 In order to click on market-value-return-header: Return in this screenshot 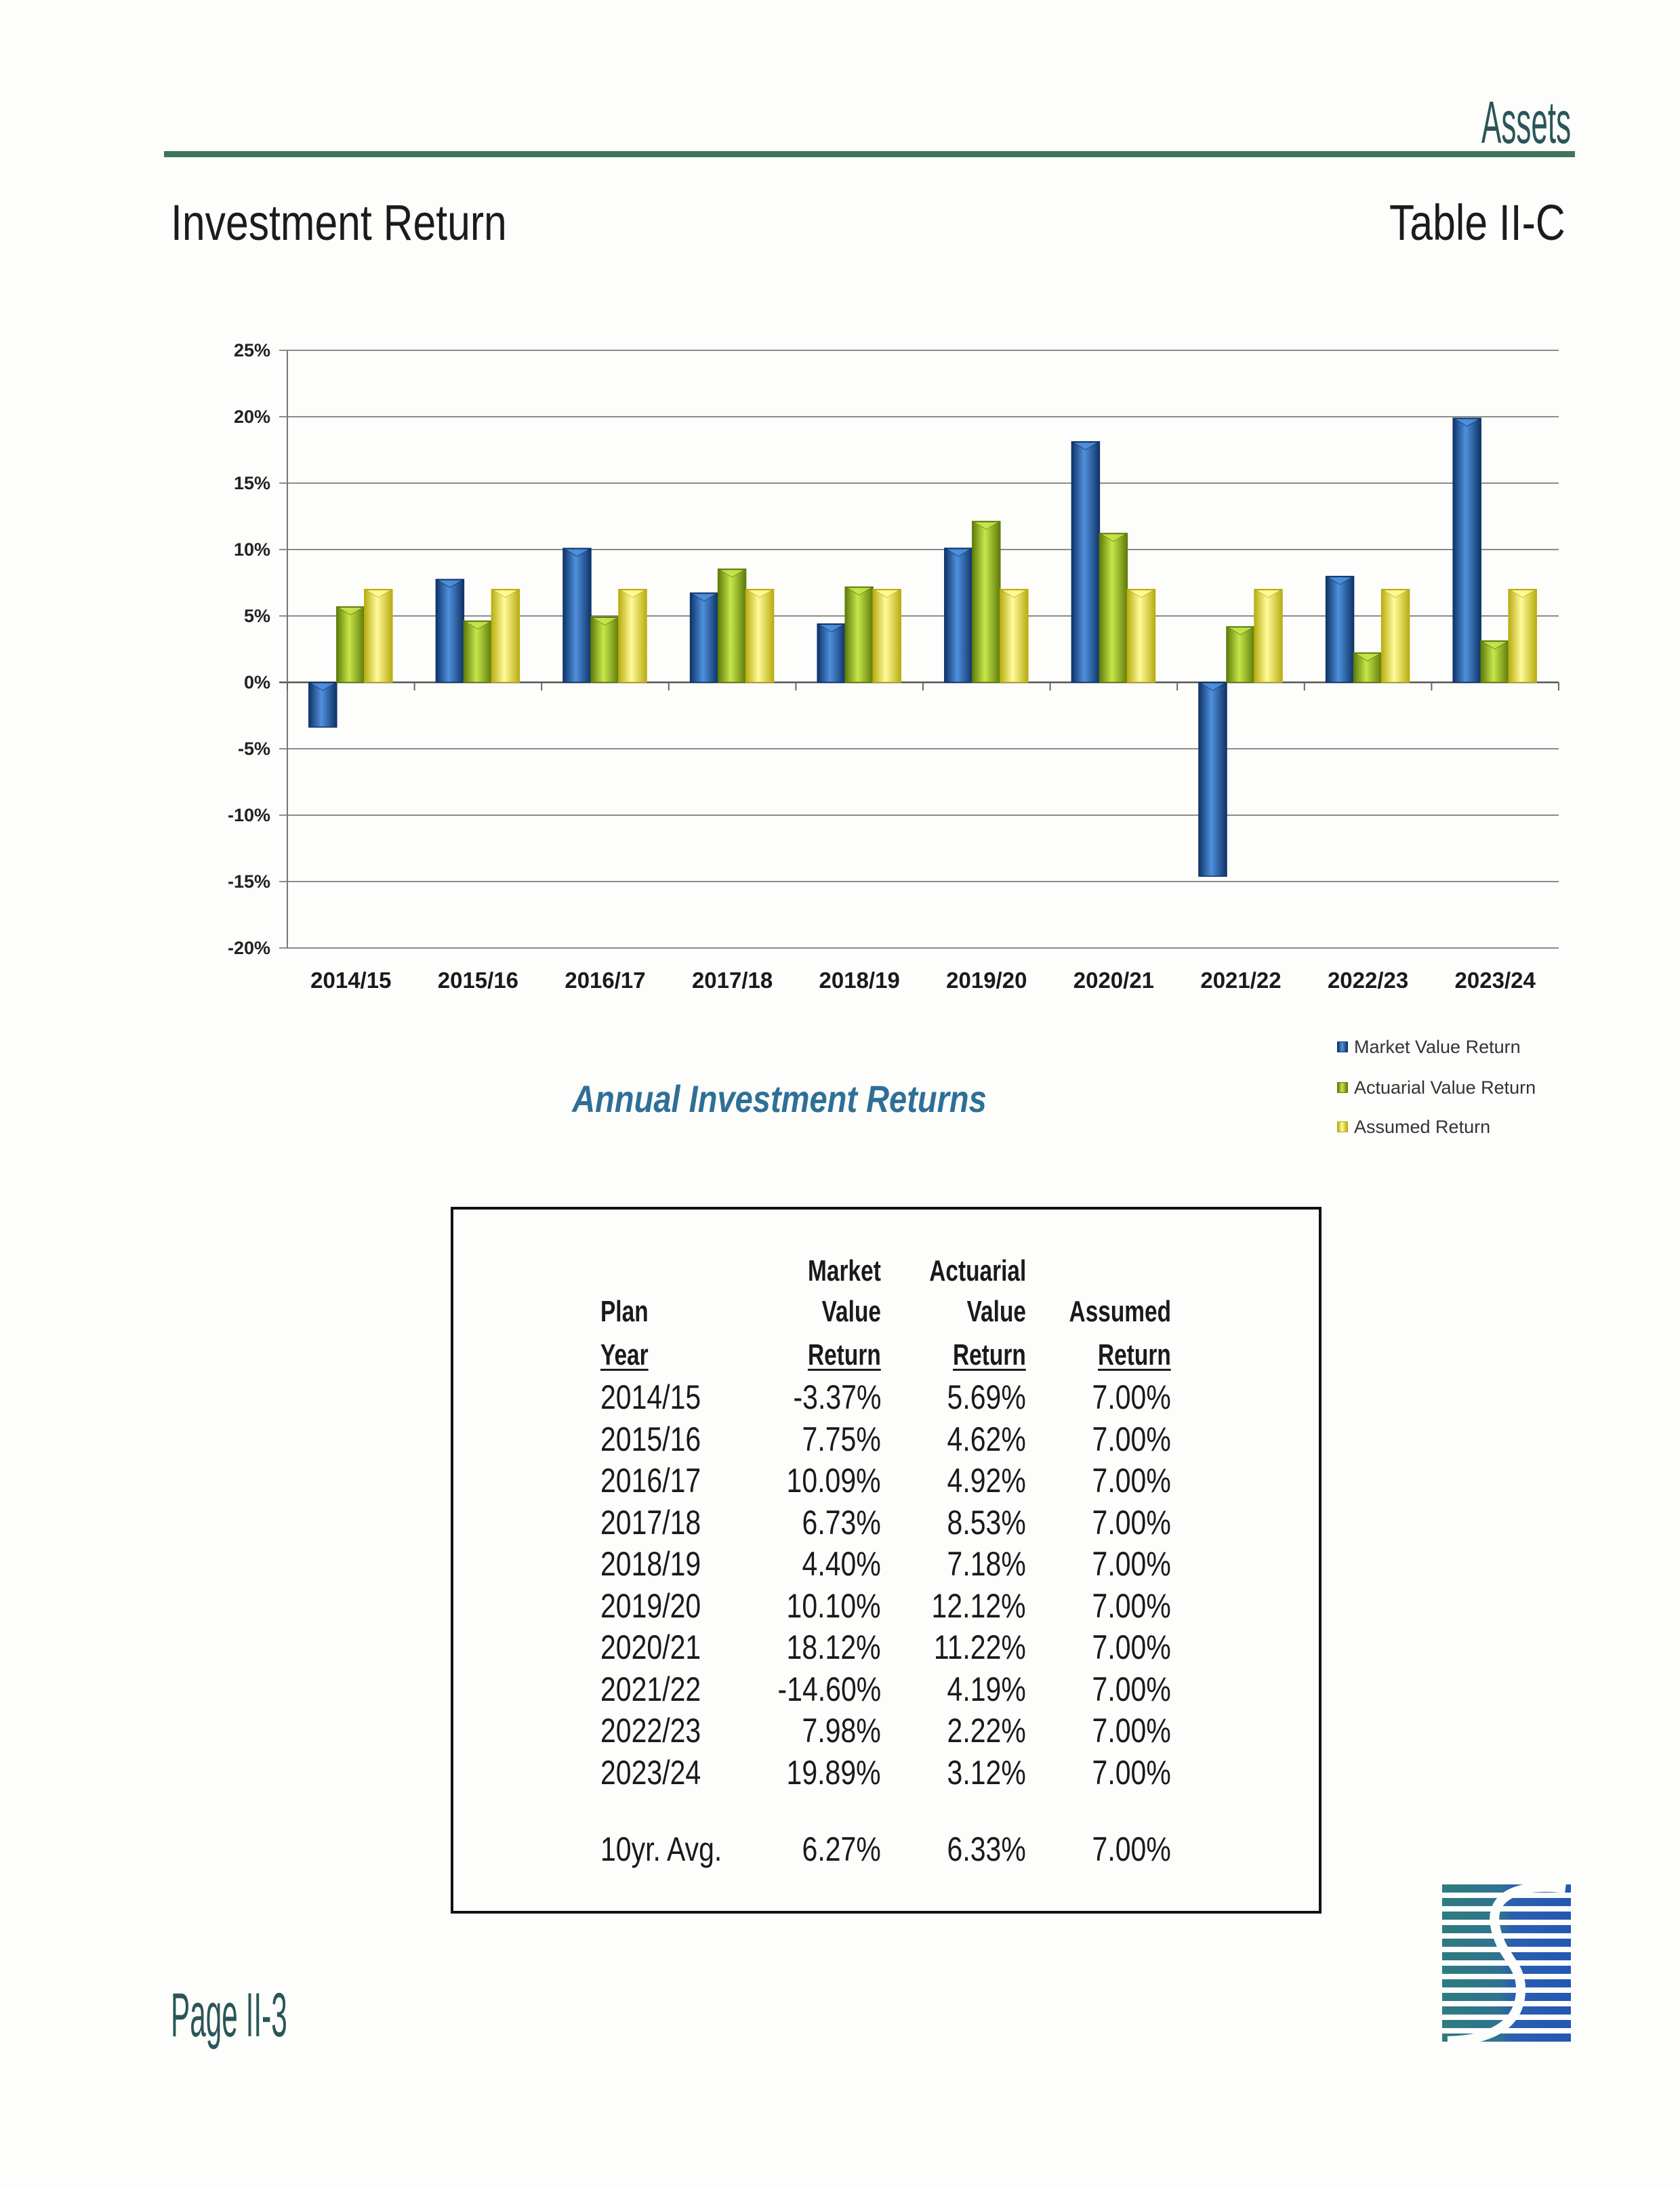, I will do `click(844, 1354)`.